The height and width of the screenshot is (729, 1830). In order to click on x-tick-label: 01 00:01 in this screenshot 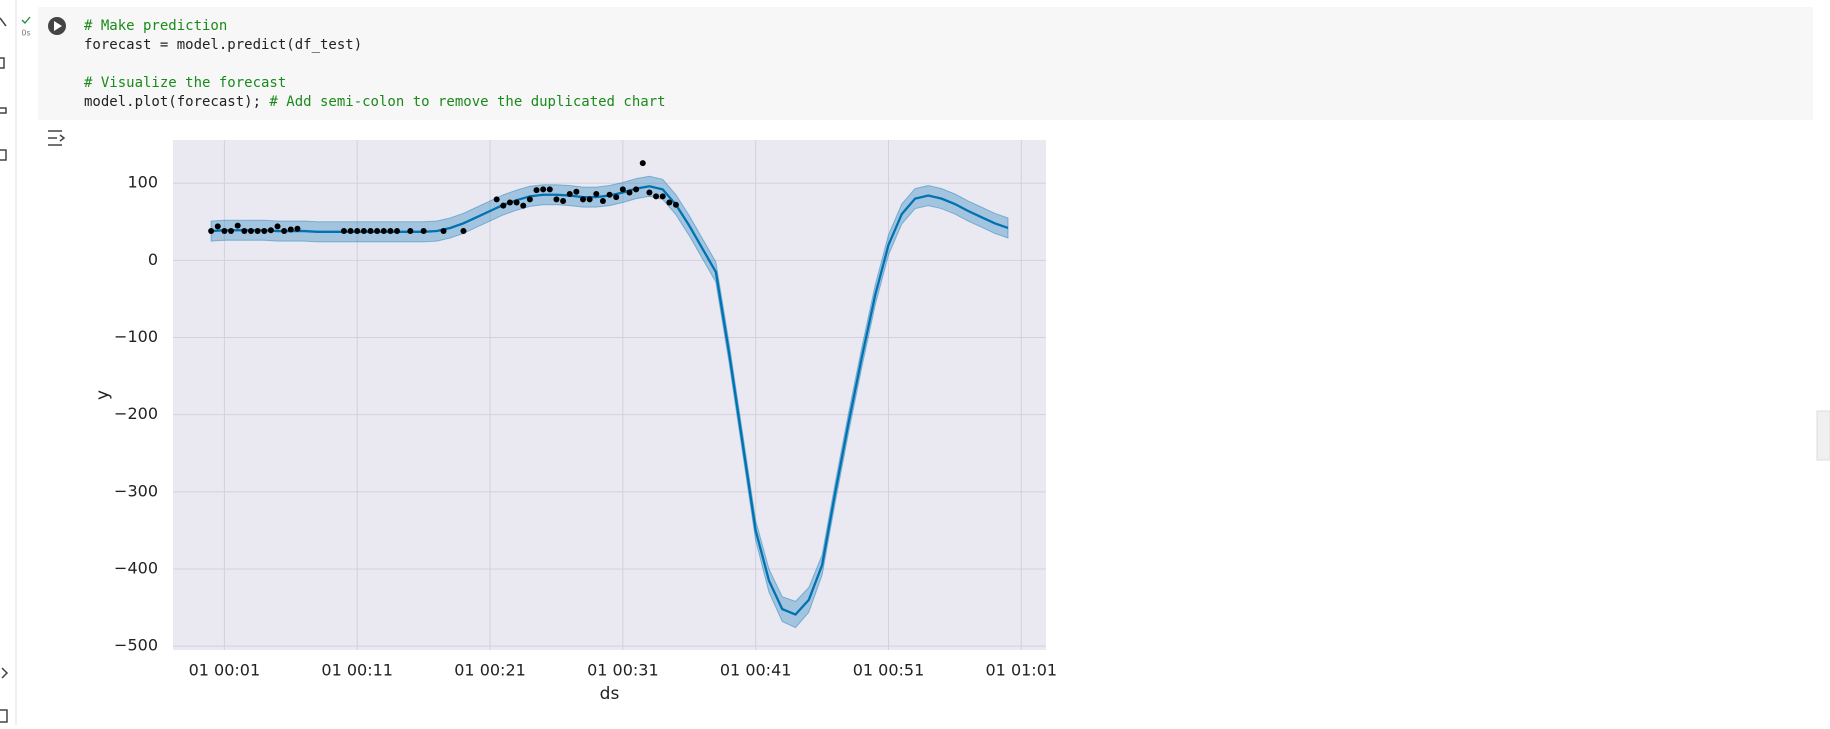, I will do `click(225, 670)`.